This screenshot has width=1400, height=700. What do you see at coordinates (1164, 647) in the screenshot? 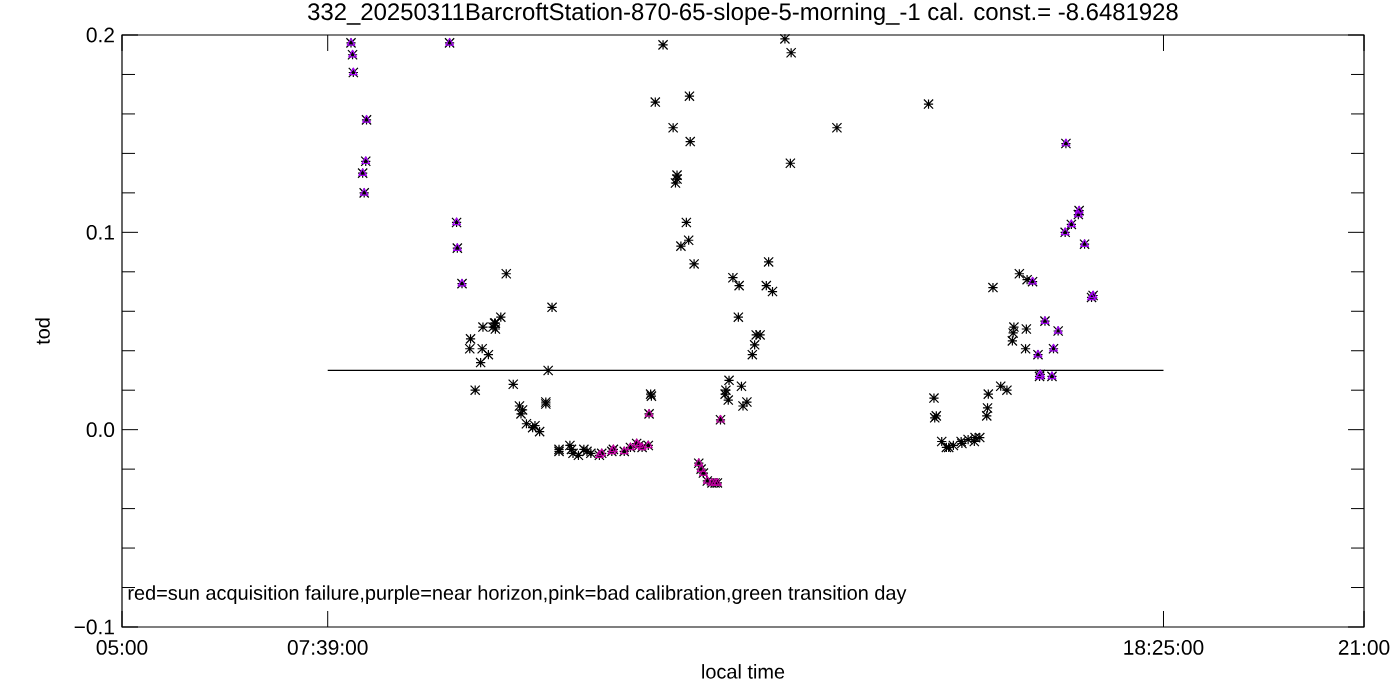
I see `x-tick-label: 18:25:00` at bounding box center [1164, 647].